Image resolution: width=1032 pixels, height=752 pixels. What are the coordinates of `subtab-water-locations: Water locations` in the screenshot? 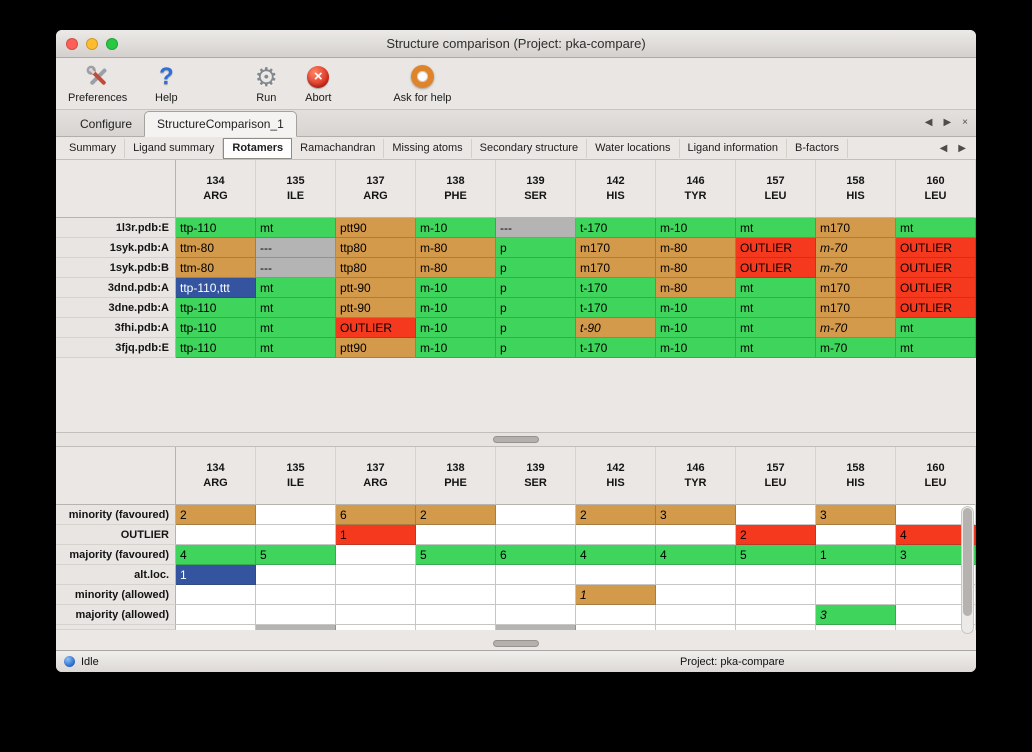 It's located at (633, 148).